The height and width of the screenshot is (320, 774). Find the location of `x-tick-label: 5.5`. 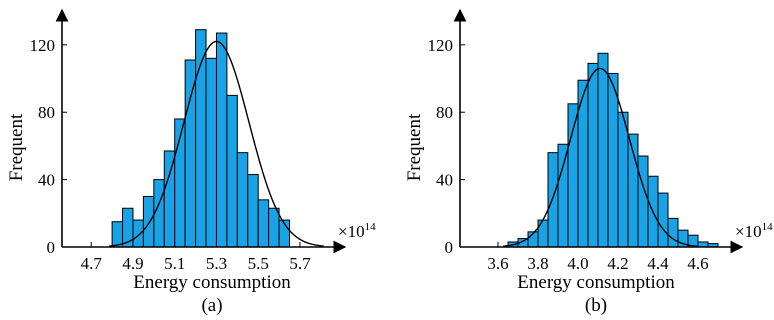

x-tick-label: 5.5 is located at coordinates (258, 263).